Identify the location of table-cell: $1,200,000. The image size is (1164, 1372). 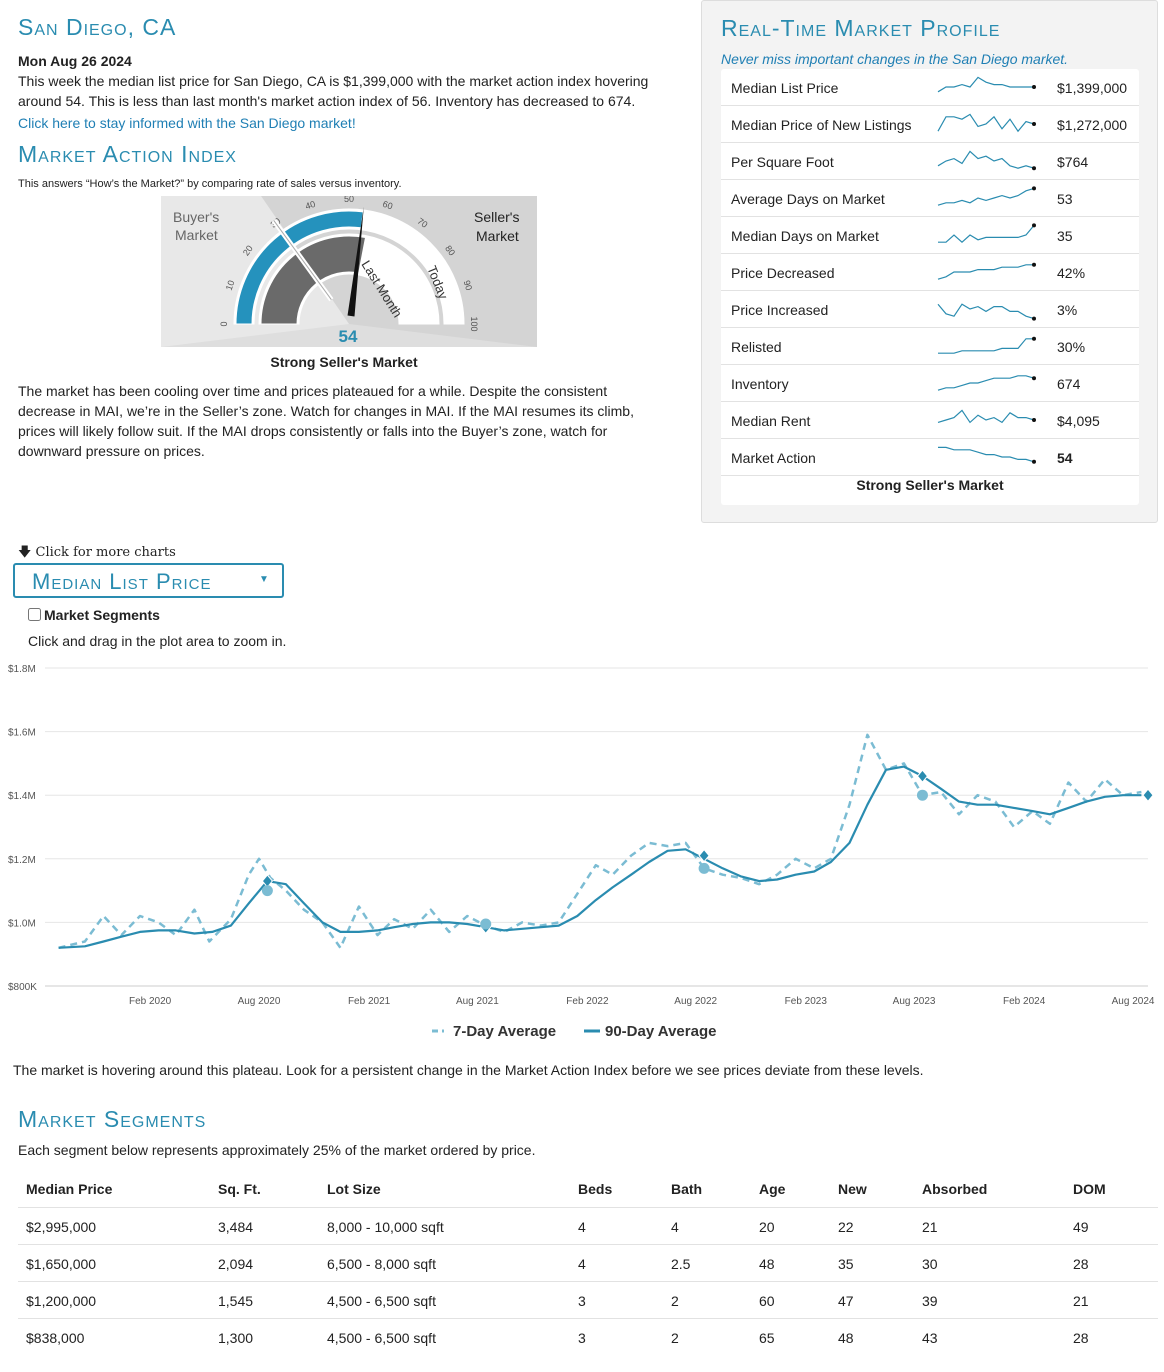
(61, 1301).